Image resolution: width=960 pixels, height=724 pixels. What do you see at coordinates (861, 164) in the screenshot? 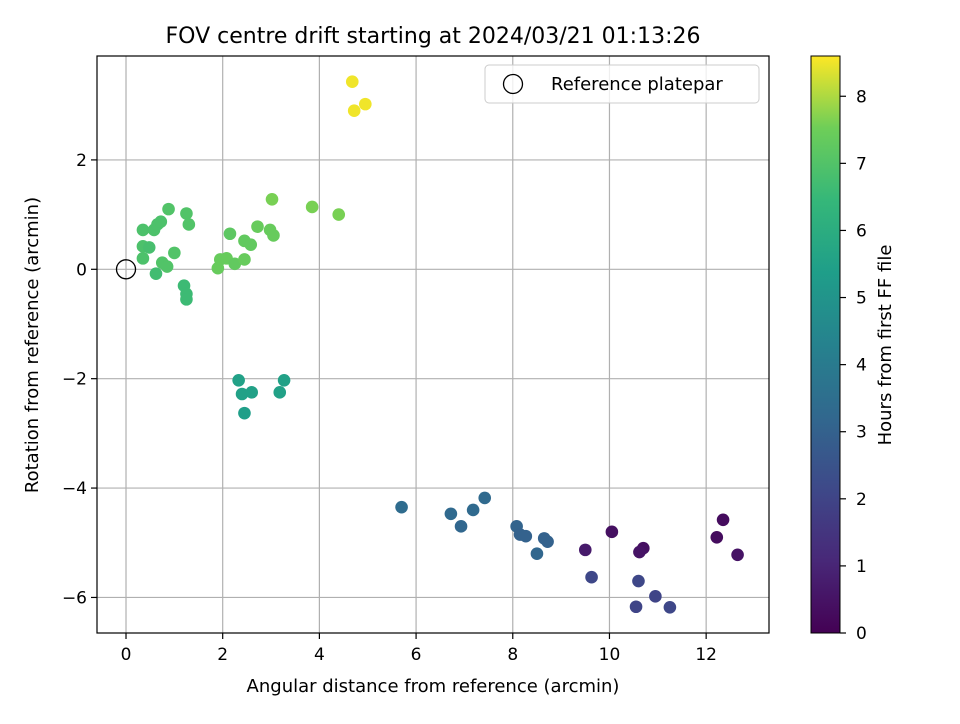
I see `colorbar-tick-label: 7` at bounding box center [861, 164].